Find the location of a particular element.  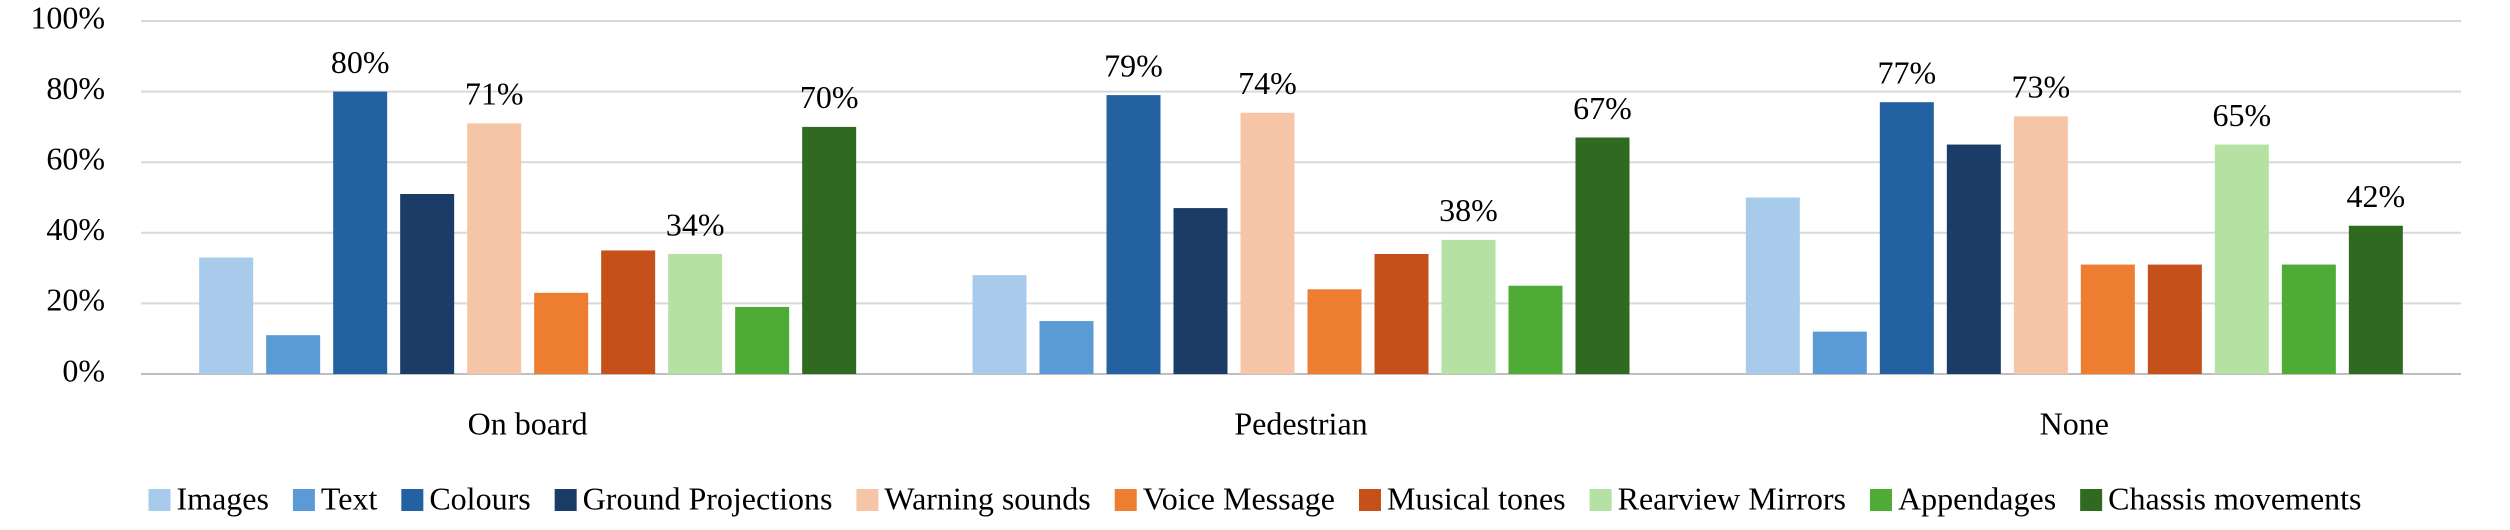

y-tick-label: 40% is located at coordinates (75, 229).